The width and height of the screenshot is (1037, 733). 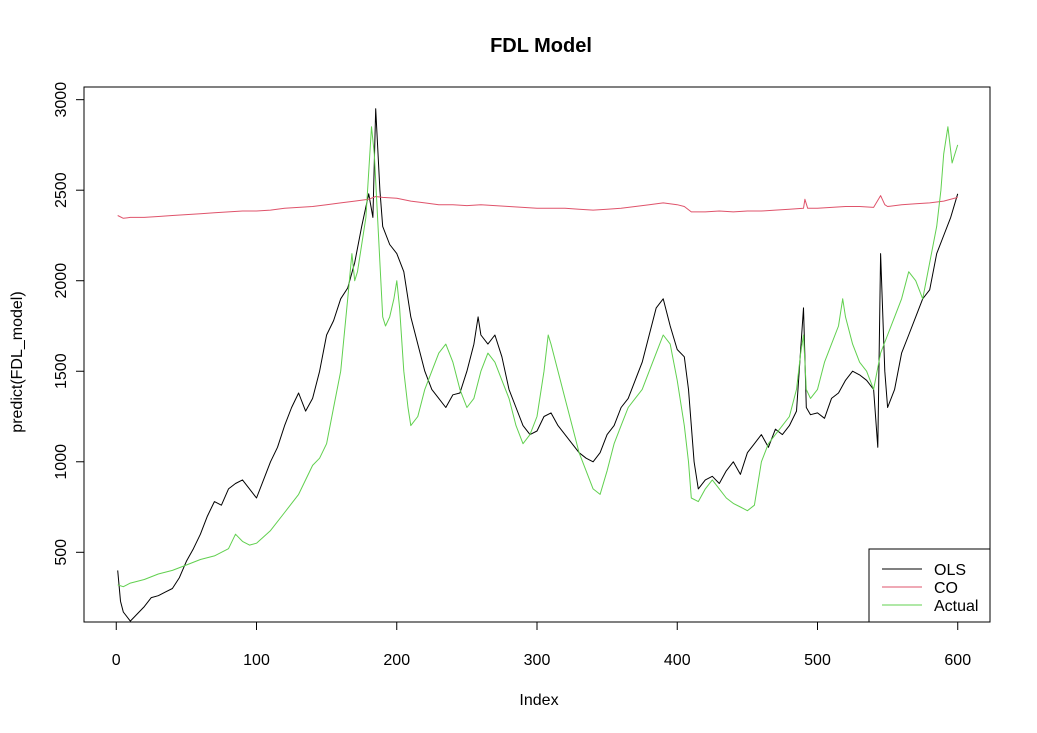 What do you see at coordinates (541, 46) in the screenshot?
I see `chart-title: FDL Model` at bounding box center [541, 46].